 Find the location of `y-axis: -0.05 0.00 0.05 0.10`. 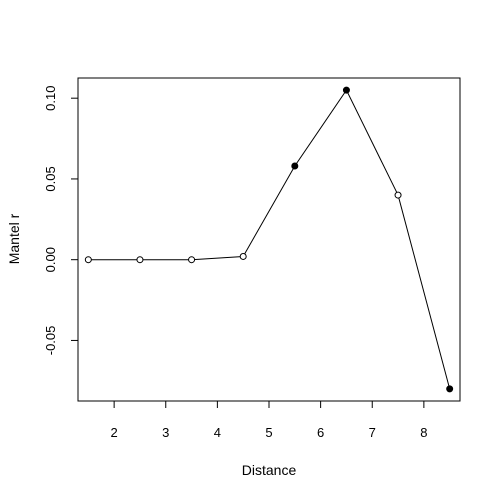

y-axis: -0.05 0.00 0.05 0.10 is located at coordinates (60, 221).